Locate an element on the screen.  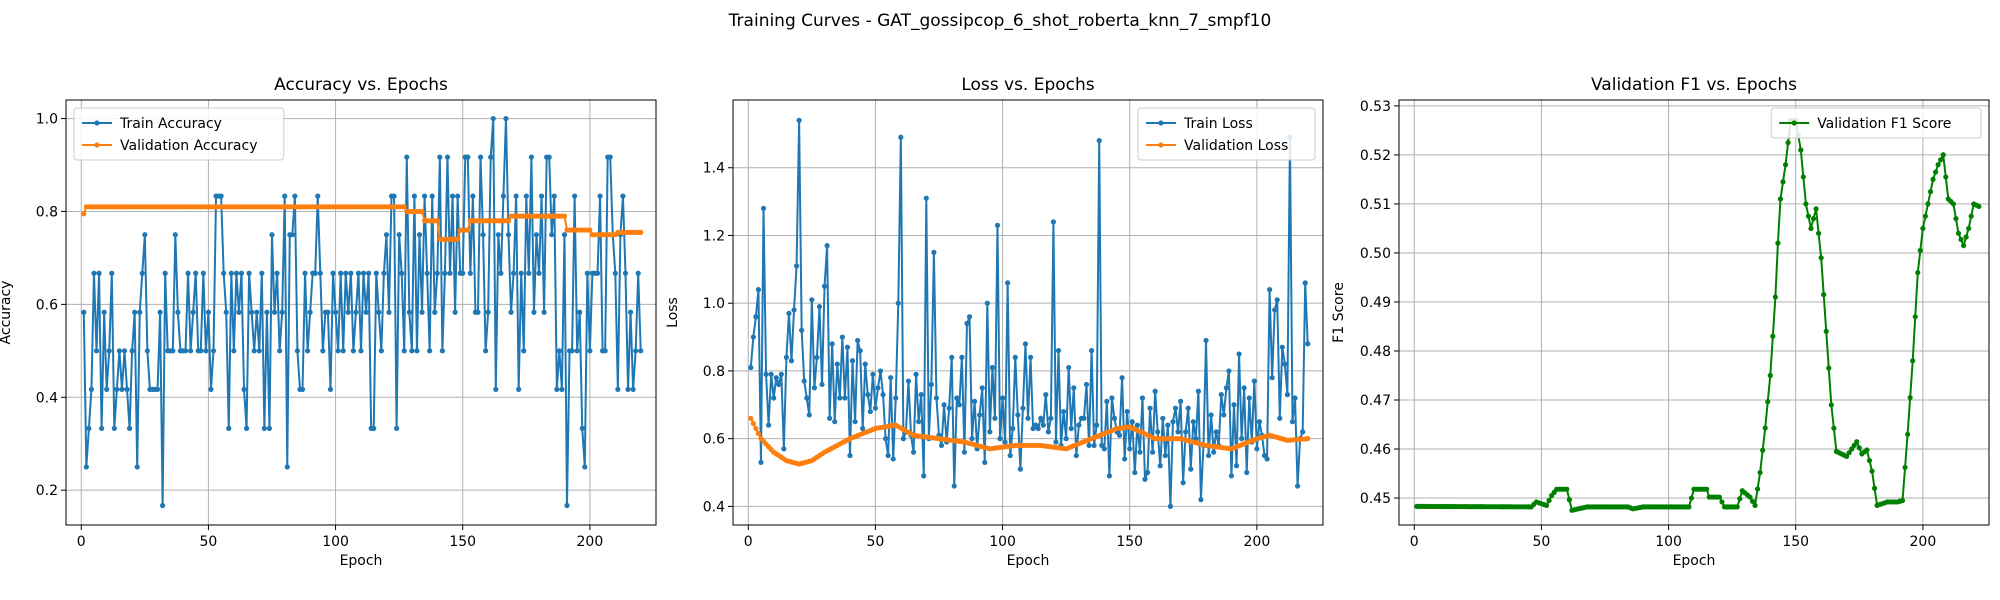
x-tick-label: 50 is located at coordinates (875, 542).